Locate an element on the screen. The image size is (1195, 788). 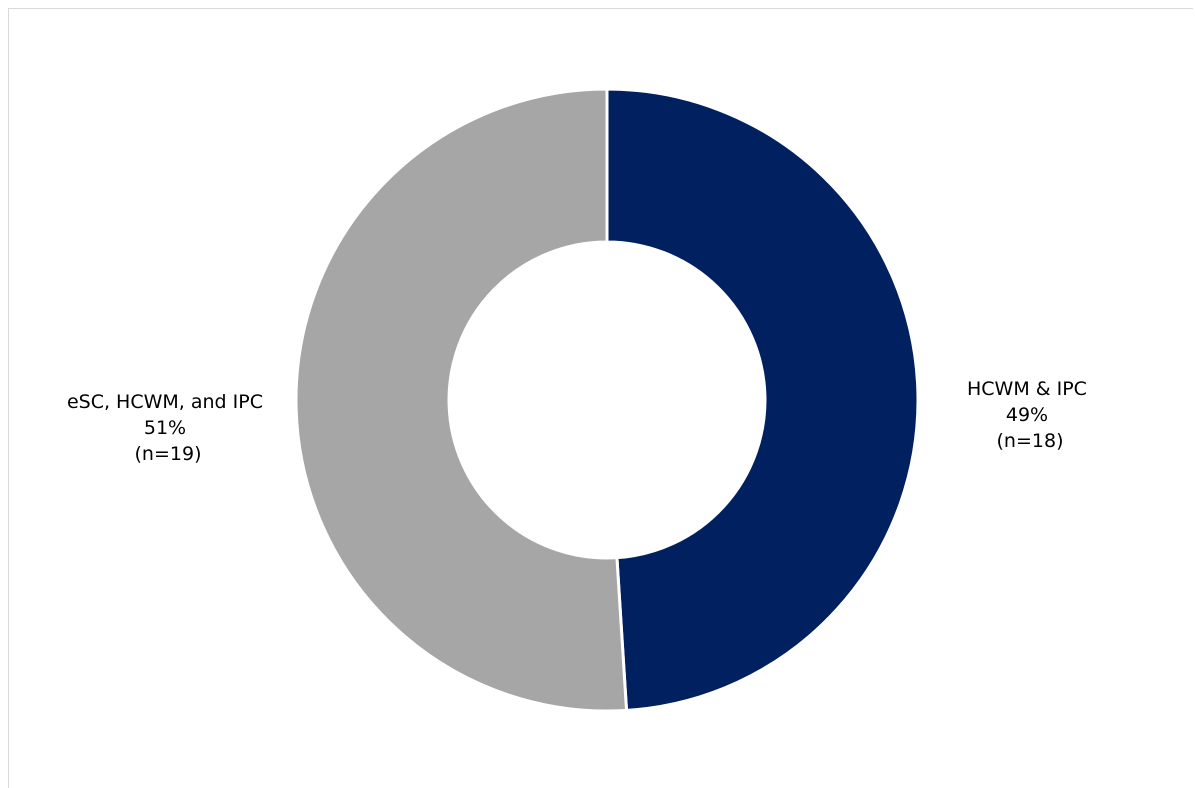
slice-label-esc-hcwm-ipc-percent: 51% is located at coordinates (165, 428).